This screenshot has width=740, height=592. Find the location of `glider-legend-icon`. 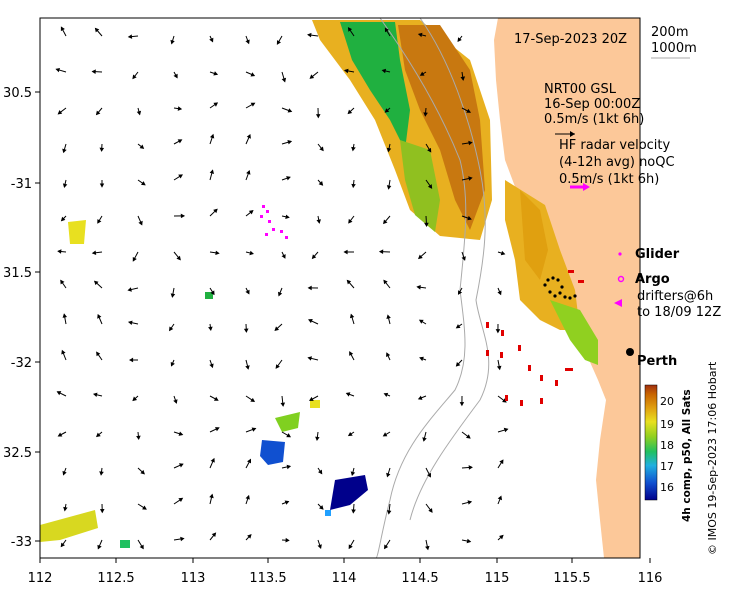

glider-legend-icon is located at coordinates (620, 254).